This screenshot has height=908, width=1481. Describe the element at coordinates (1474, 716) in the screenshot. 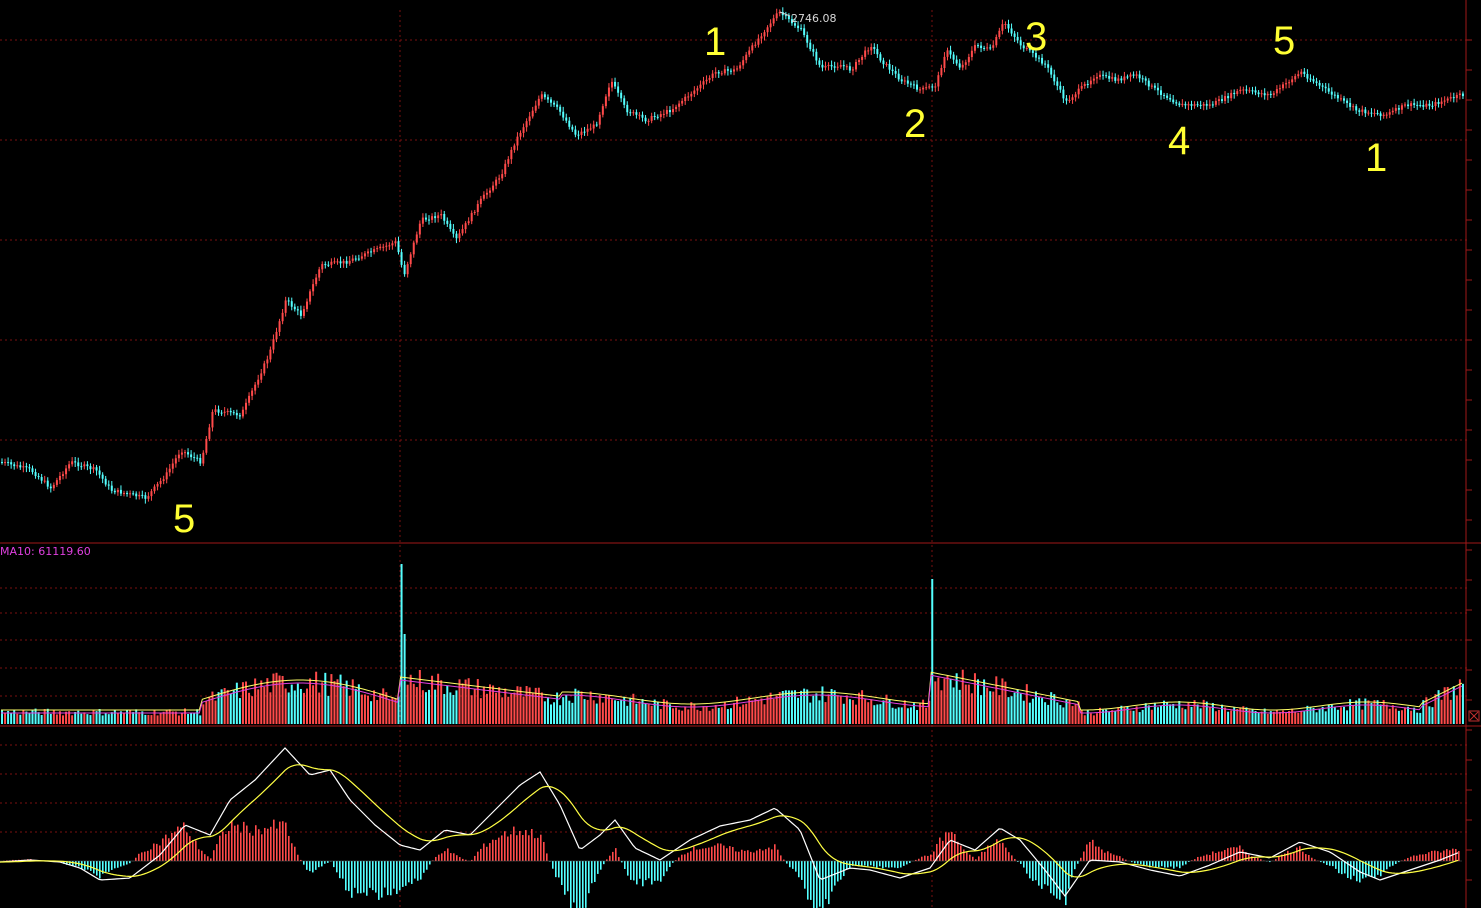

I see `close-box-icon` at that location.